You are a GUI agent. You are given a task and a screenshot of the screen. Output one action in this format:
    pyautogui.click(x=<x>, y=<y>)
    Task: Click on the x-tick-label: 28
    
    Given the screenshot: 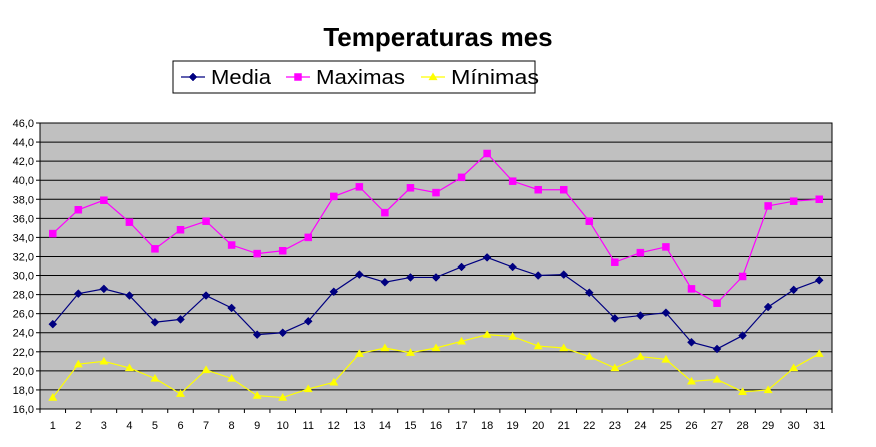 What is the action you would take?
    pyautogui.click(x=742, y=426)
    